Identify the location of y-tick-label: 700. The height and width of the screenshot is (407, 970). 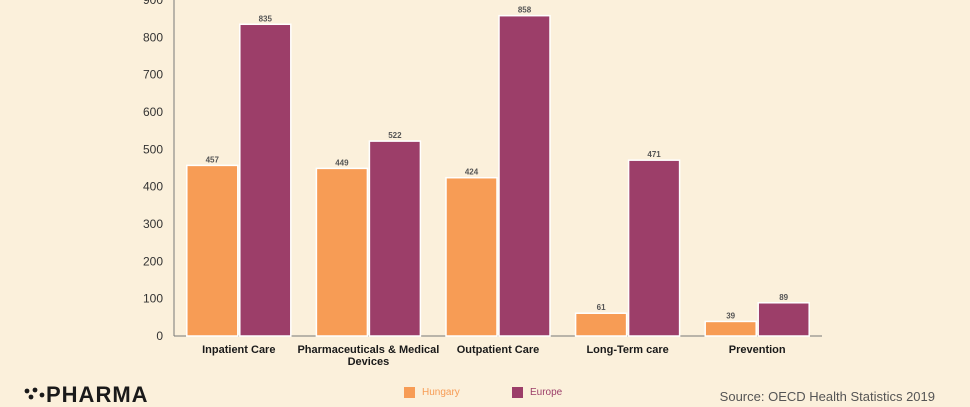
(153, 75).